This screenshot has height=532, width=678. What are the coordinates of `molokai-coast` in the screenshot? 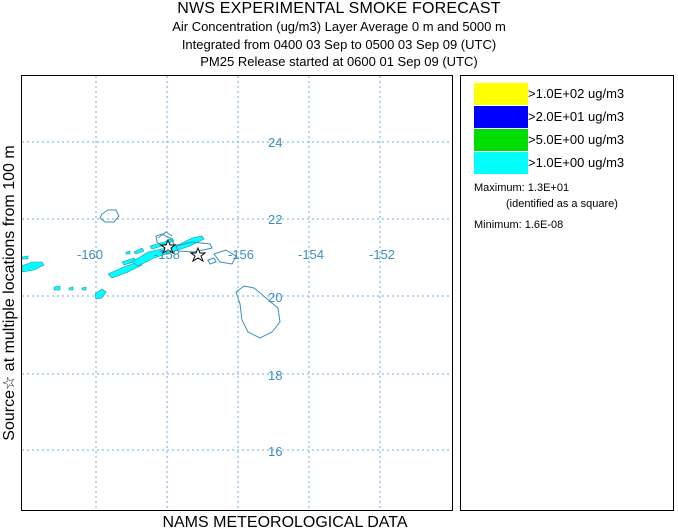 It's located at (194, 247).